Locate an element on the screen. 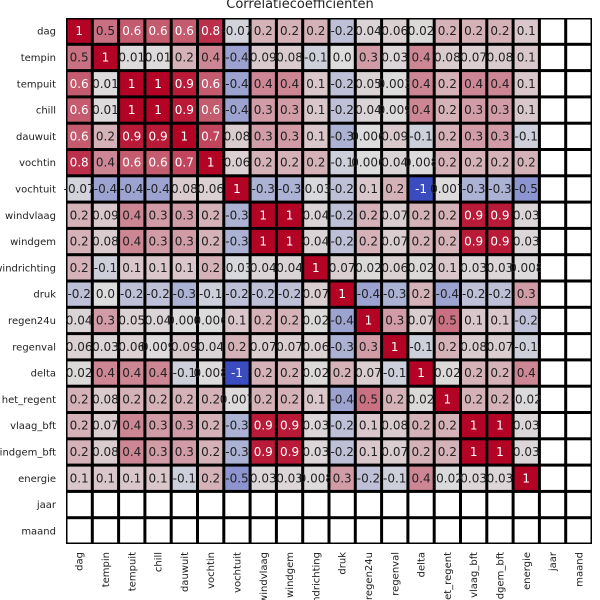  row-label: vochtuit is located at coordinates (35, 189).